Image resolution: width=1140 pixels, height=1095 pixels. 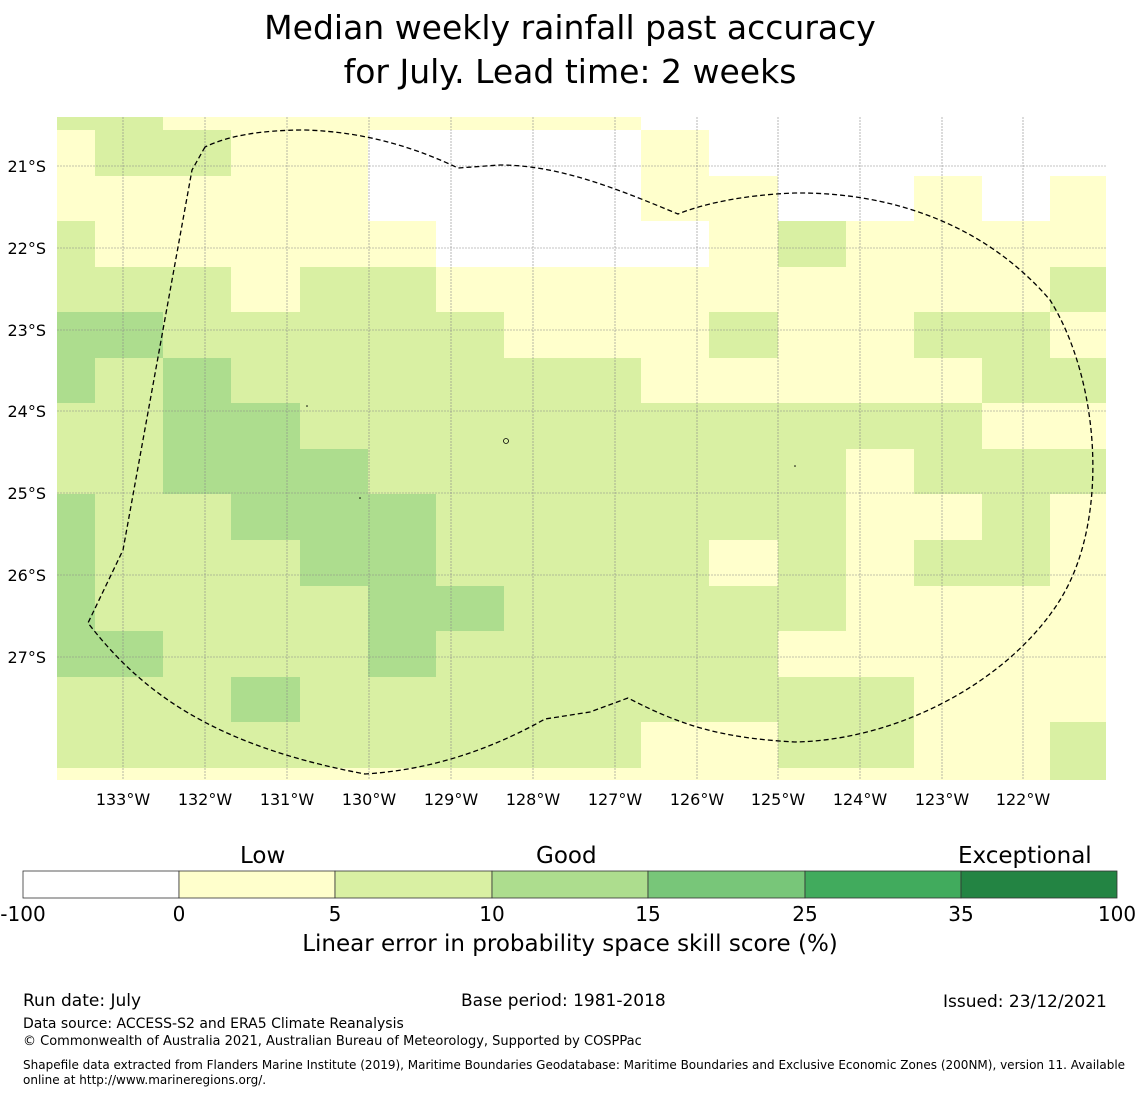 What do you see at coordinates (369, 799) in the screenshot?
I see `longitude-label: 130°W` at bounding box center [369, 799].